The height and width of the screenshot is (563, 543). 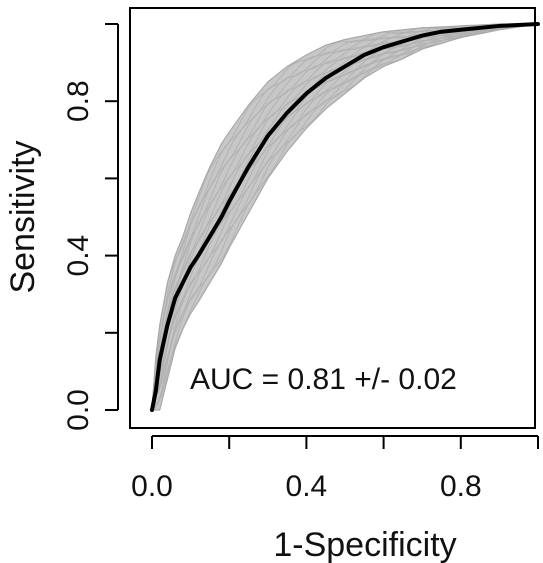 I want to click on auc-annotation: AUC = 0.81 +/- 0.02, so click(x=323, y=379).